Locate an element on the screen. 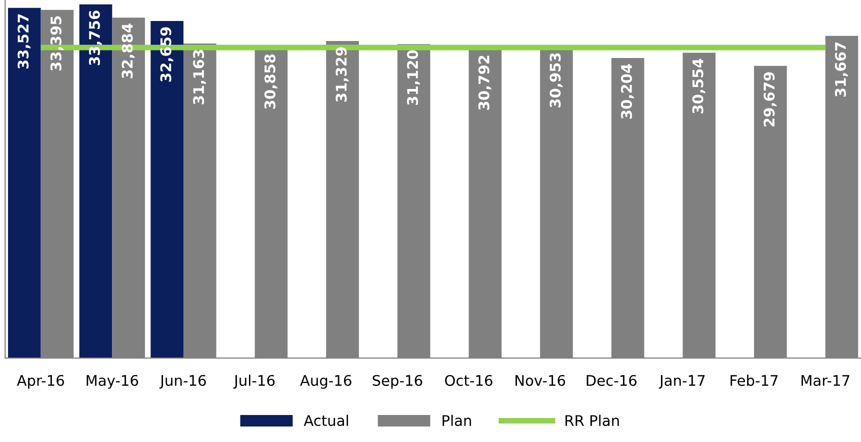 Image resolution: width=861 pixels, height=442 pixels. x-tick-label: Oct-16 is located at coordinates (468, 380).